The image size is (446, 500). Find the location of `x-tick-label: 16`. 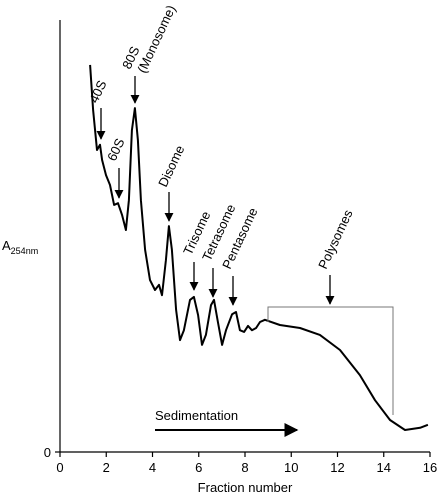

x-tick-label: 16 is located at coordinates (430, 467).